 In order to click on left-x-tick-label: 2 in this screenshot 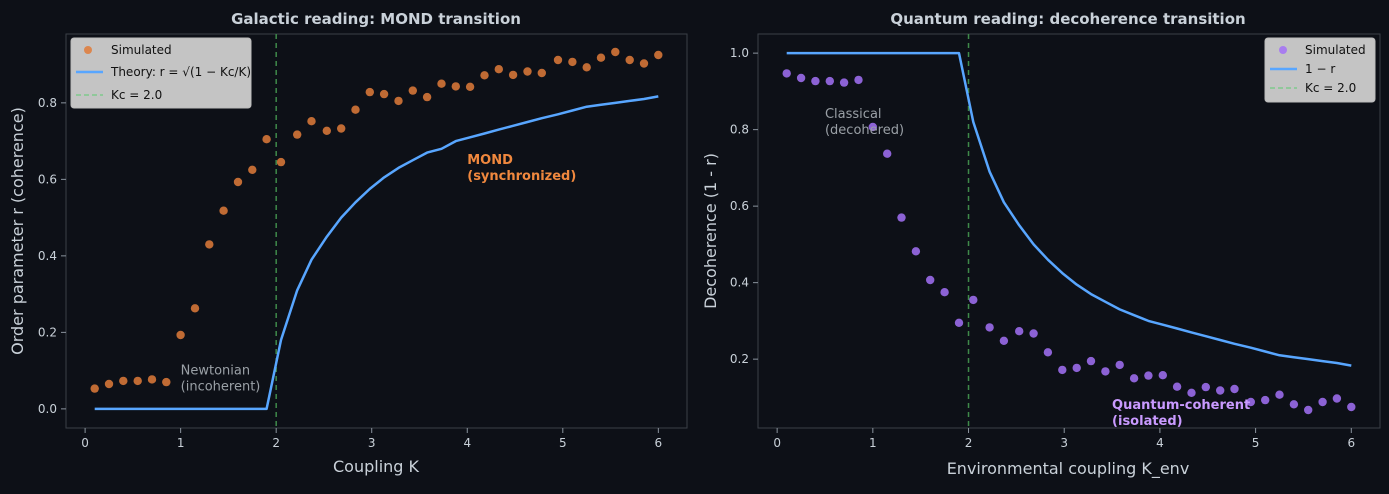, I will do `click(276, 443)`.